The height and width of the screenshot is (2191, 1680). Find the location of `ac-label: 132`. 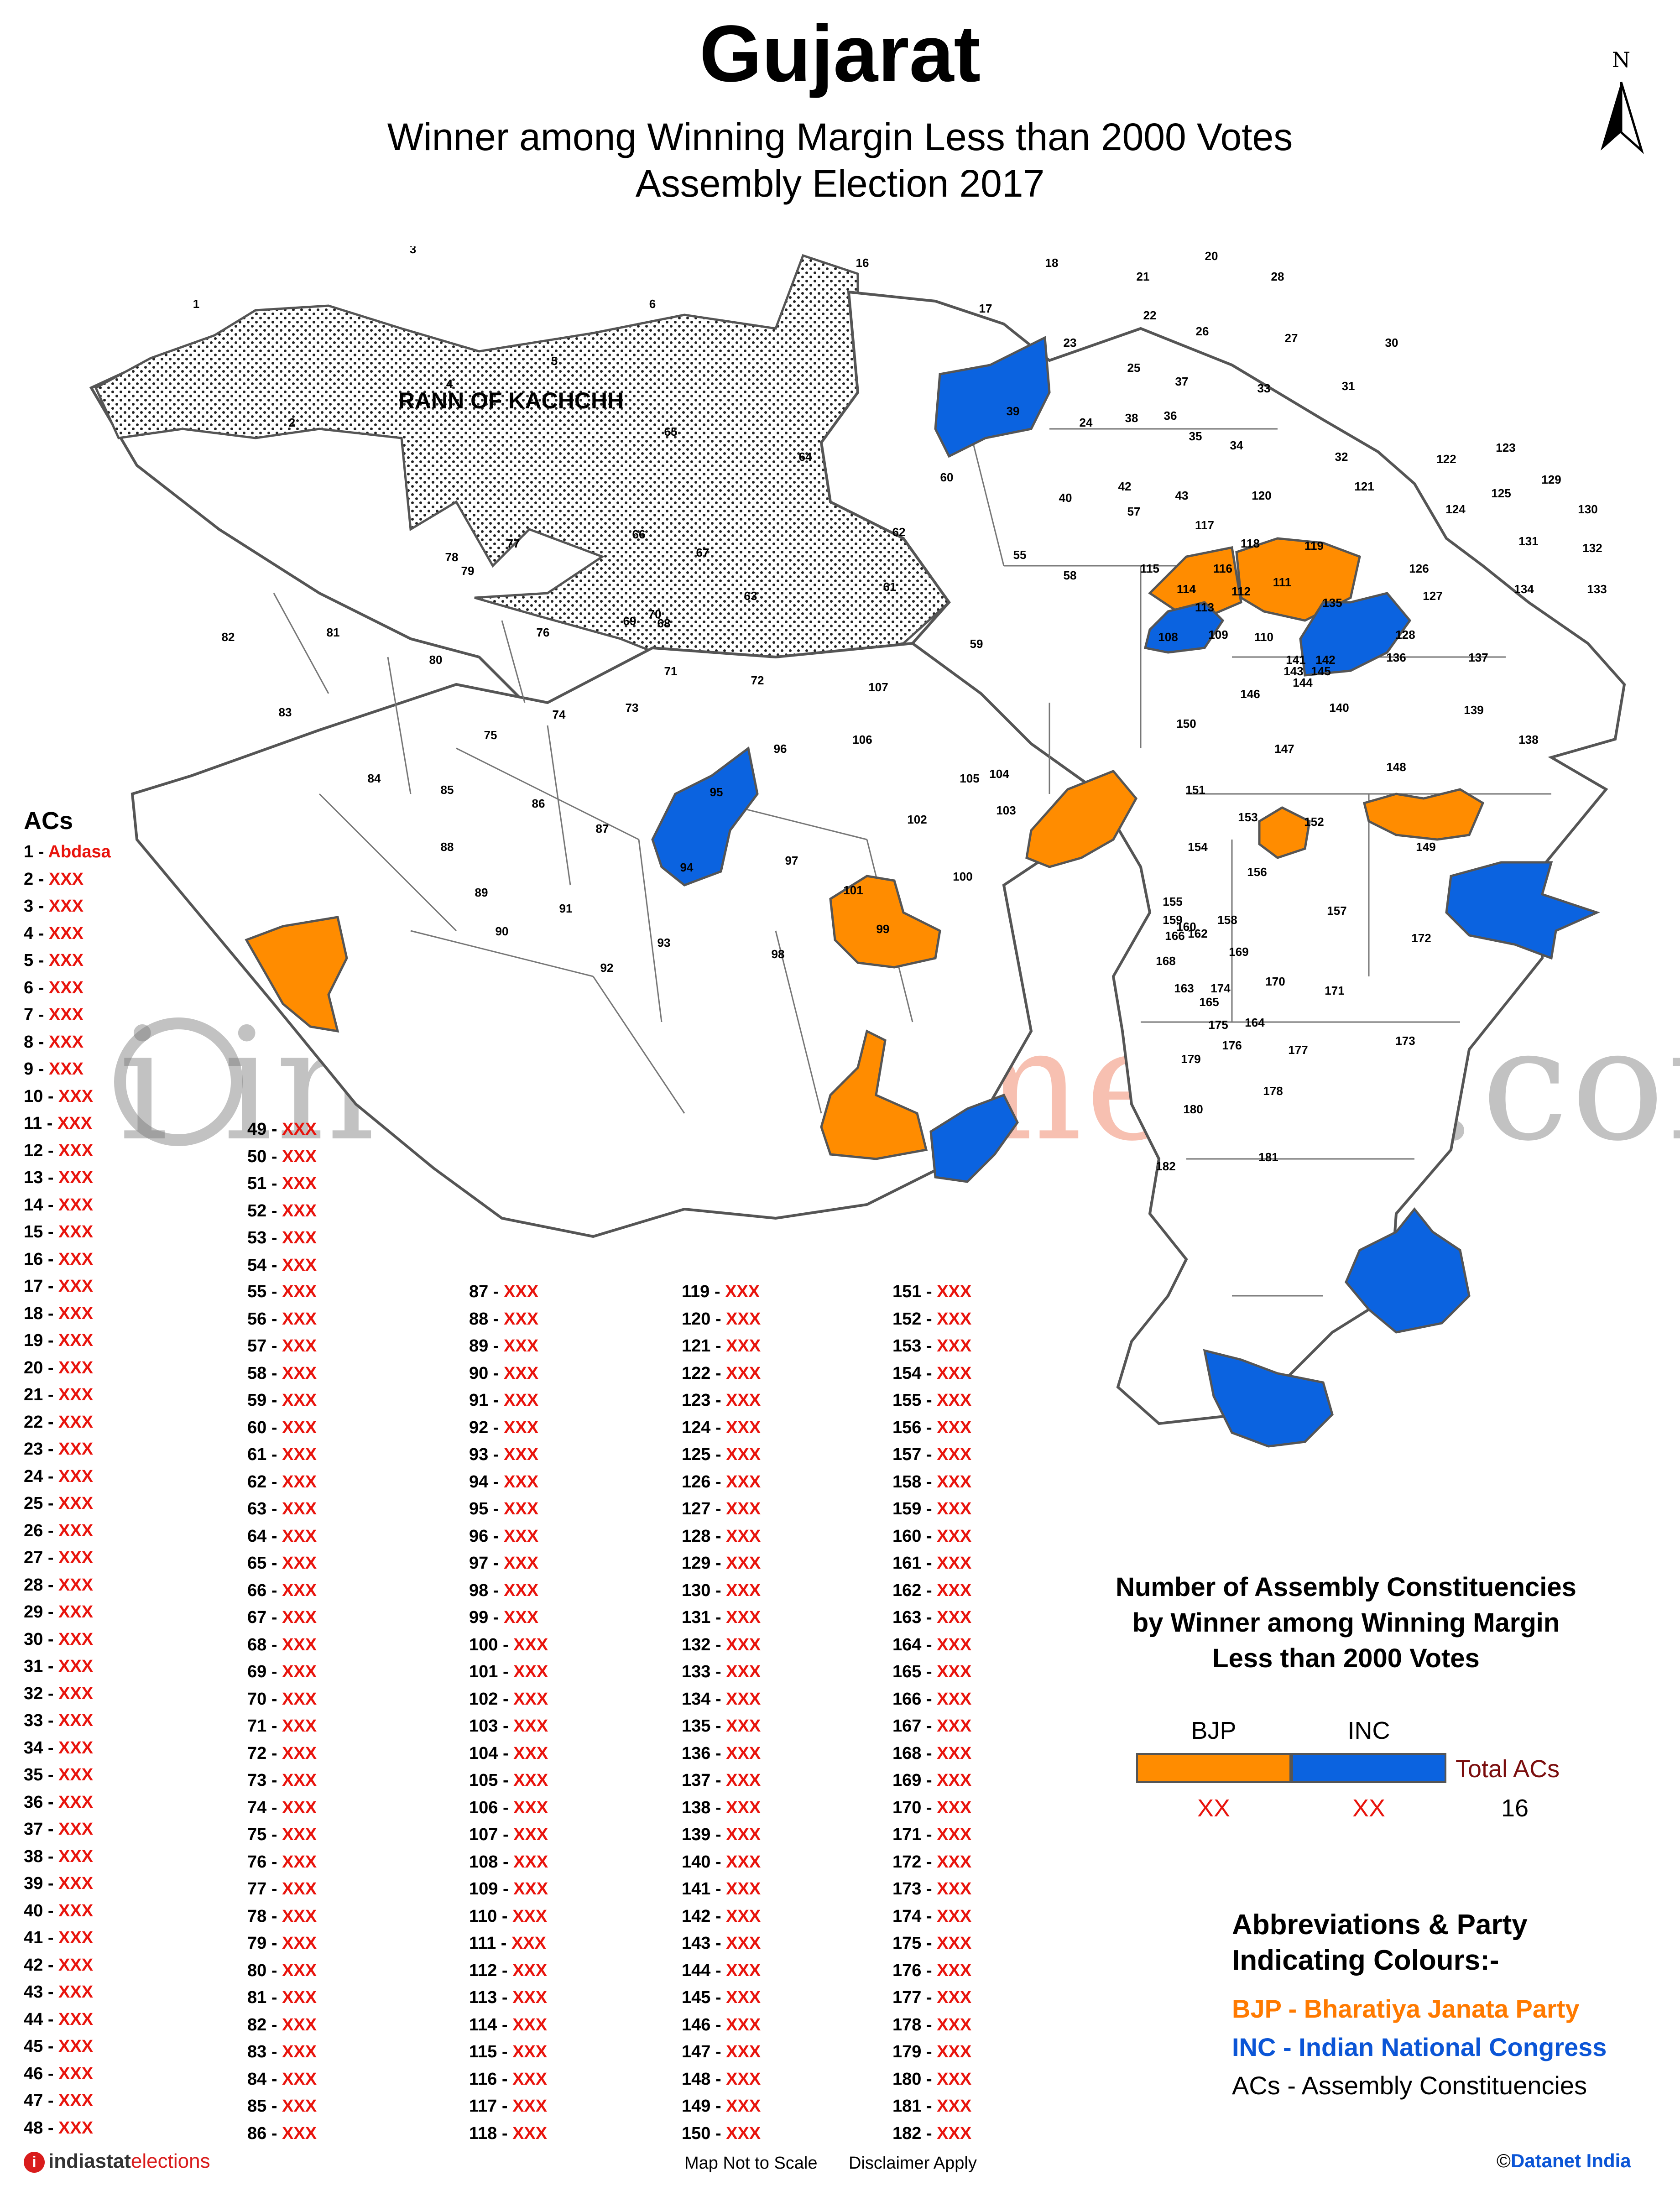

ac-label: 132 is located at coordinates (1592, 548).